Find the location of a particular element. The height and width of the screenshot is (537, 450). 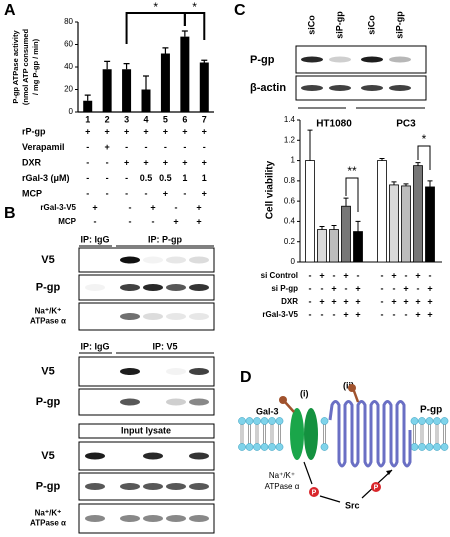

condition-label: si Control is located at coordinates (279, 275).